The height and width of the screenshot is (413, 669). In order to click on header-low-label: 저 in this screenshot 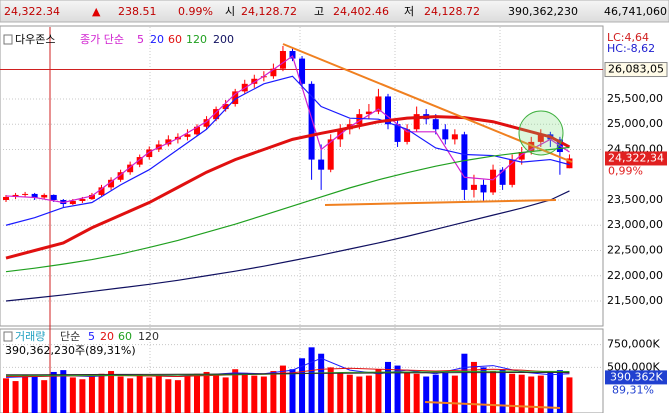, I will do `click(409, 11)`.